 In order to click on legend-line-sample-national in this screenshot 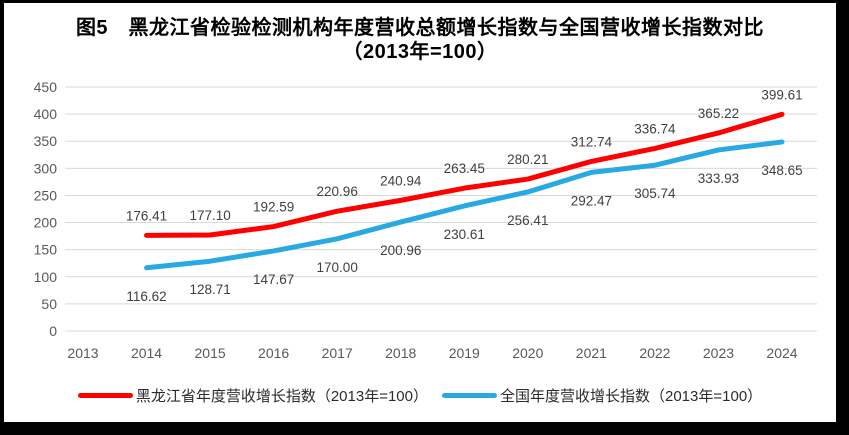, I will do `click(469, 395)`.